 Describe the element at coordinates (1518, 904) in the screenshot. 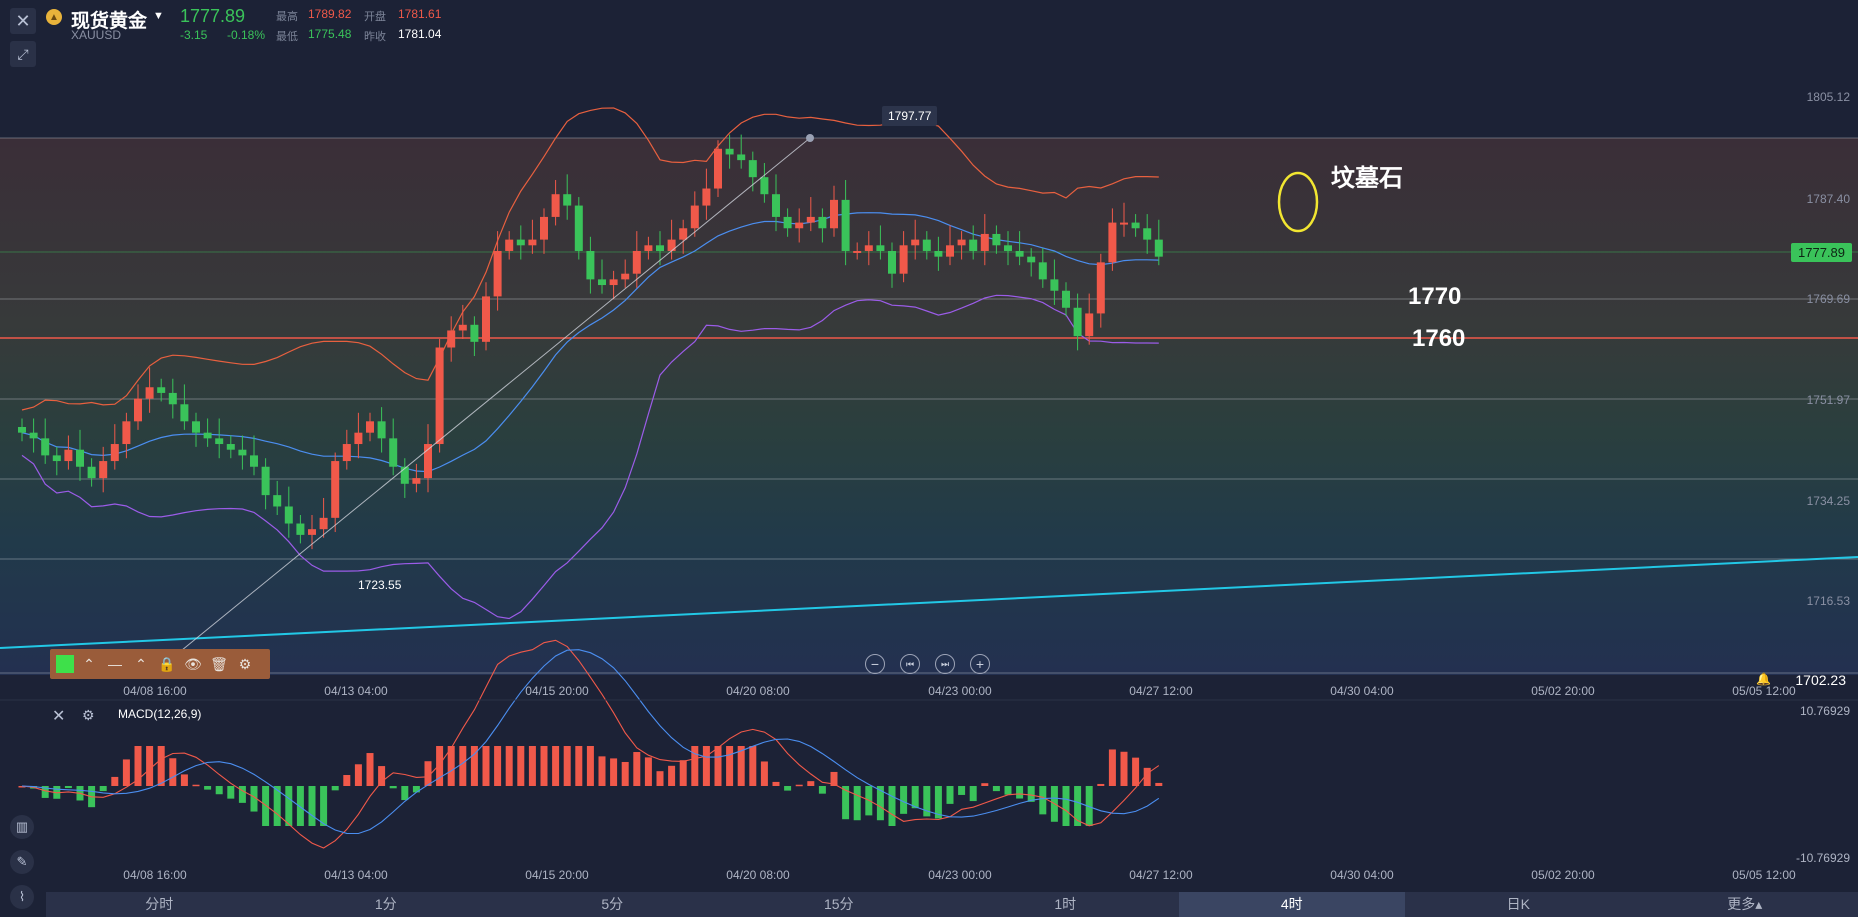

I see `tab-timeframe-6: 日K` at that location.